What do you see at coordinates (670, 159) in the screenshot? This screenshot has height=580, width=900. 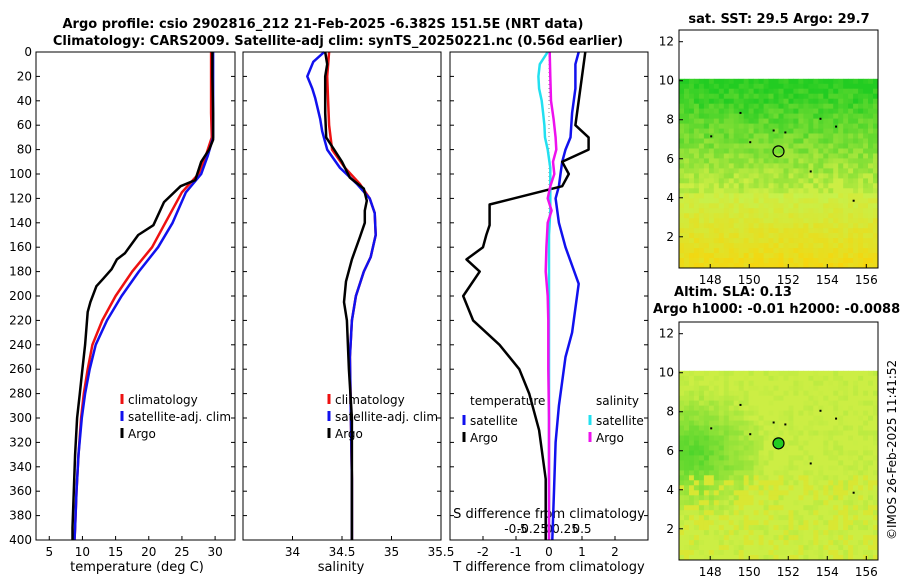 I see `map-ytick-label: 6` at bounding box center [670, 159].